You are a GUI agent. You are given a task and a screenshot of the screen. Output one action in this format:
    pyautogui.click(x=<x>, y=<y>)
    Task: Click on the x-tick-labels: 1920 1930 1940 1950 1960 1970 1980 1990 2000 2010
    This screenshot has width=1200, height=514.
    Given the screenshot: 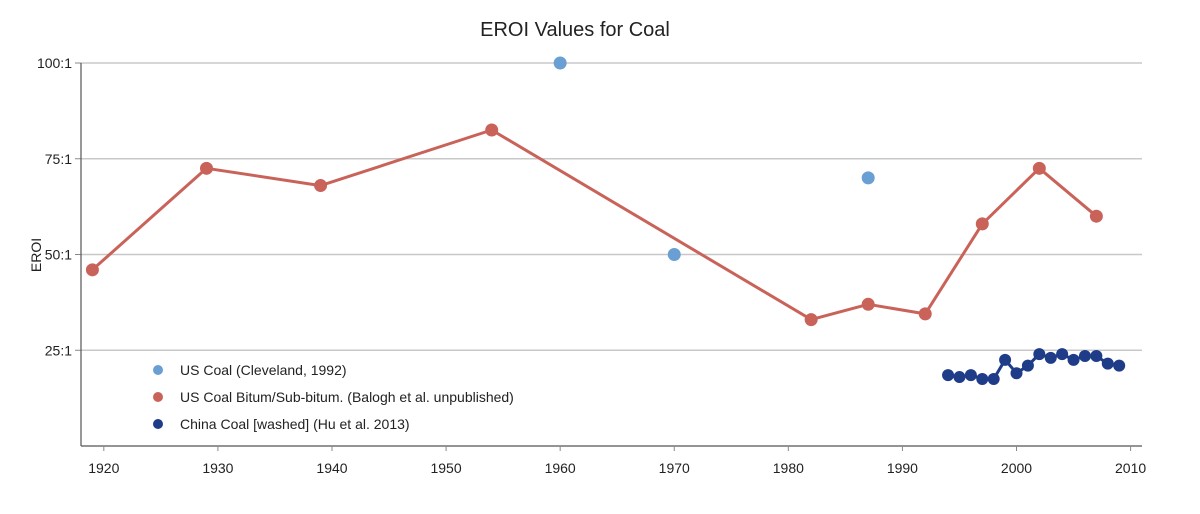 What is the action you would take?
    pyautogui.click(x=617, y=468)
    